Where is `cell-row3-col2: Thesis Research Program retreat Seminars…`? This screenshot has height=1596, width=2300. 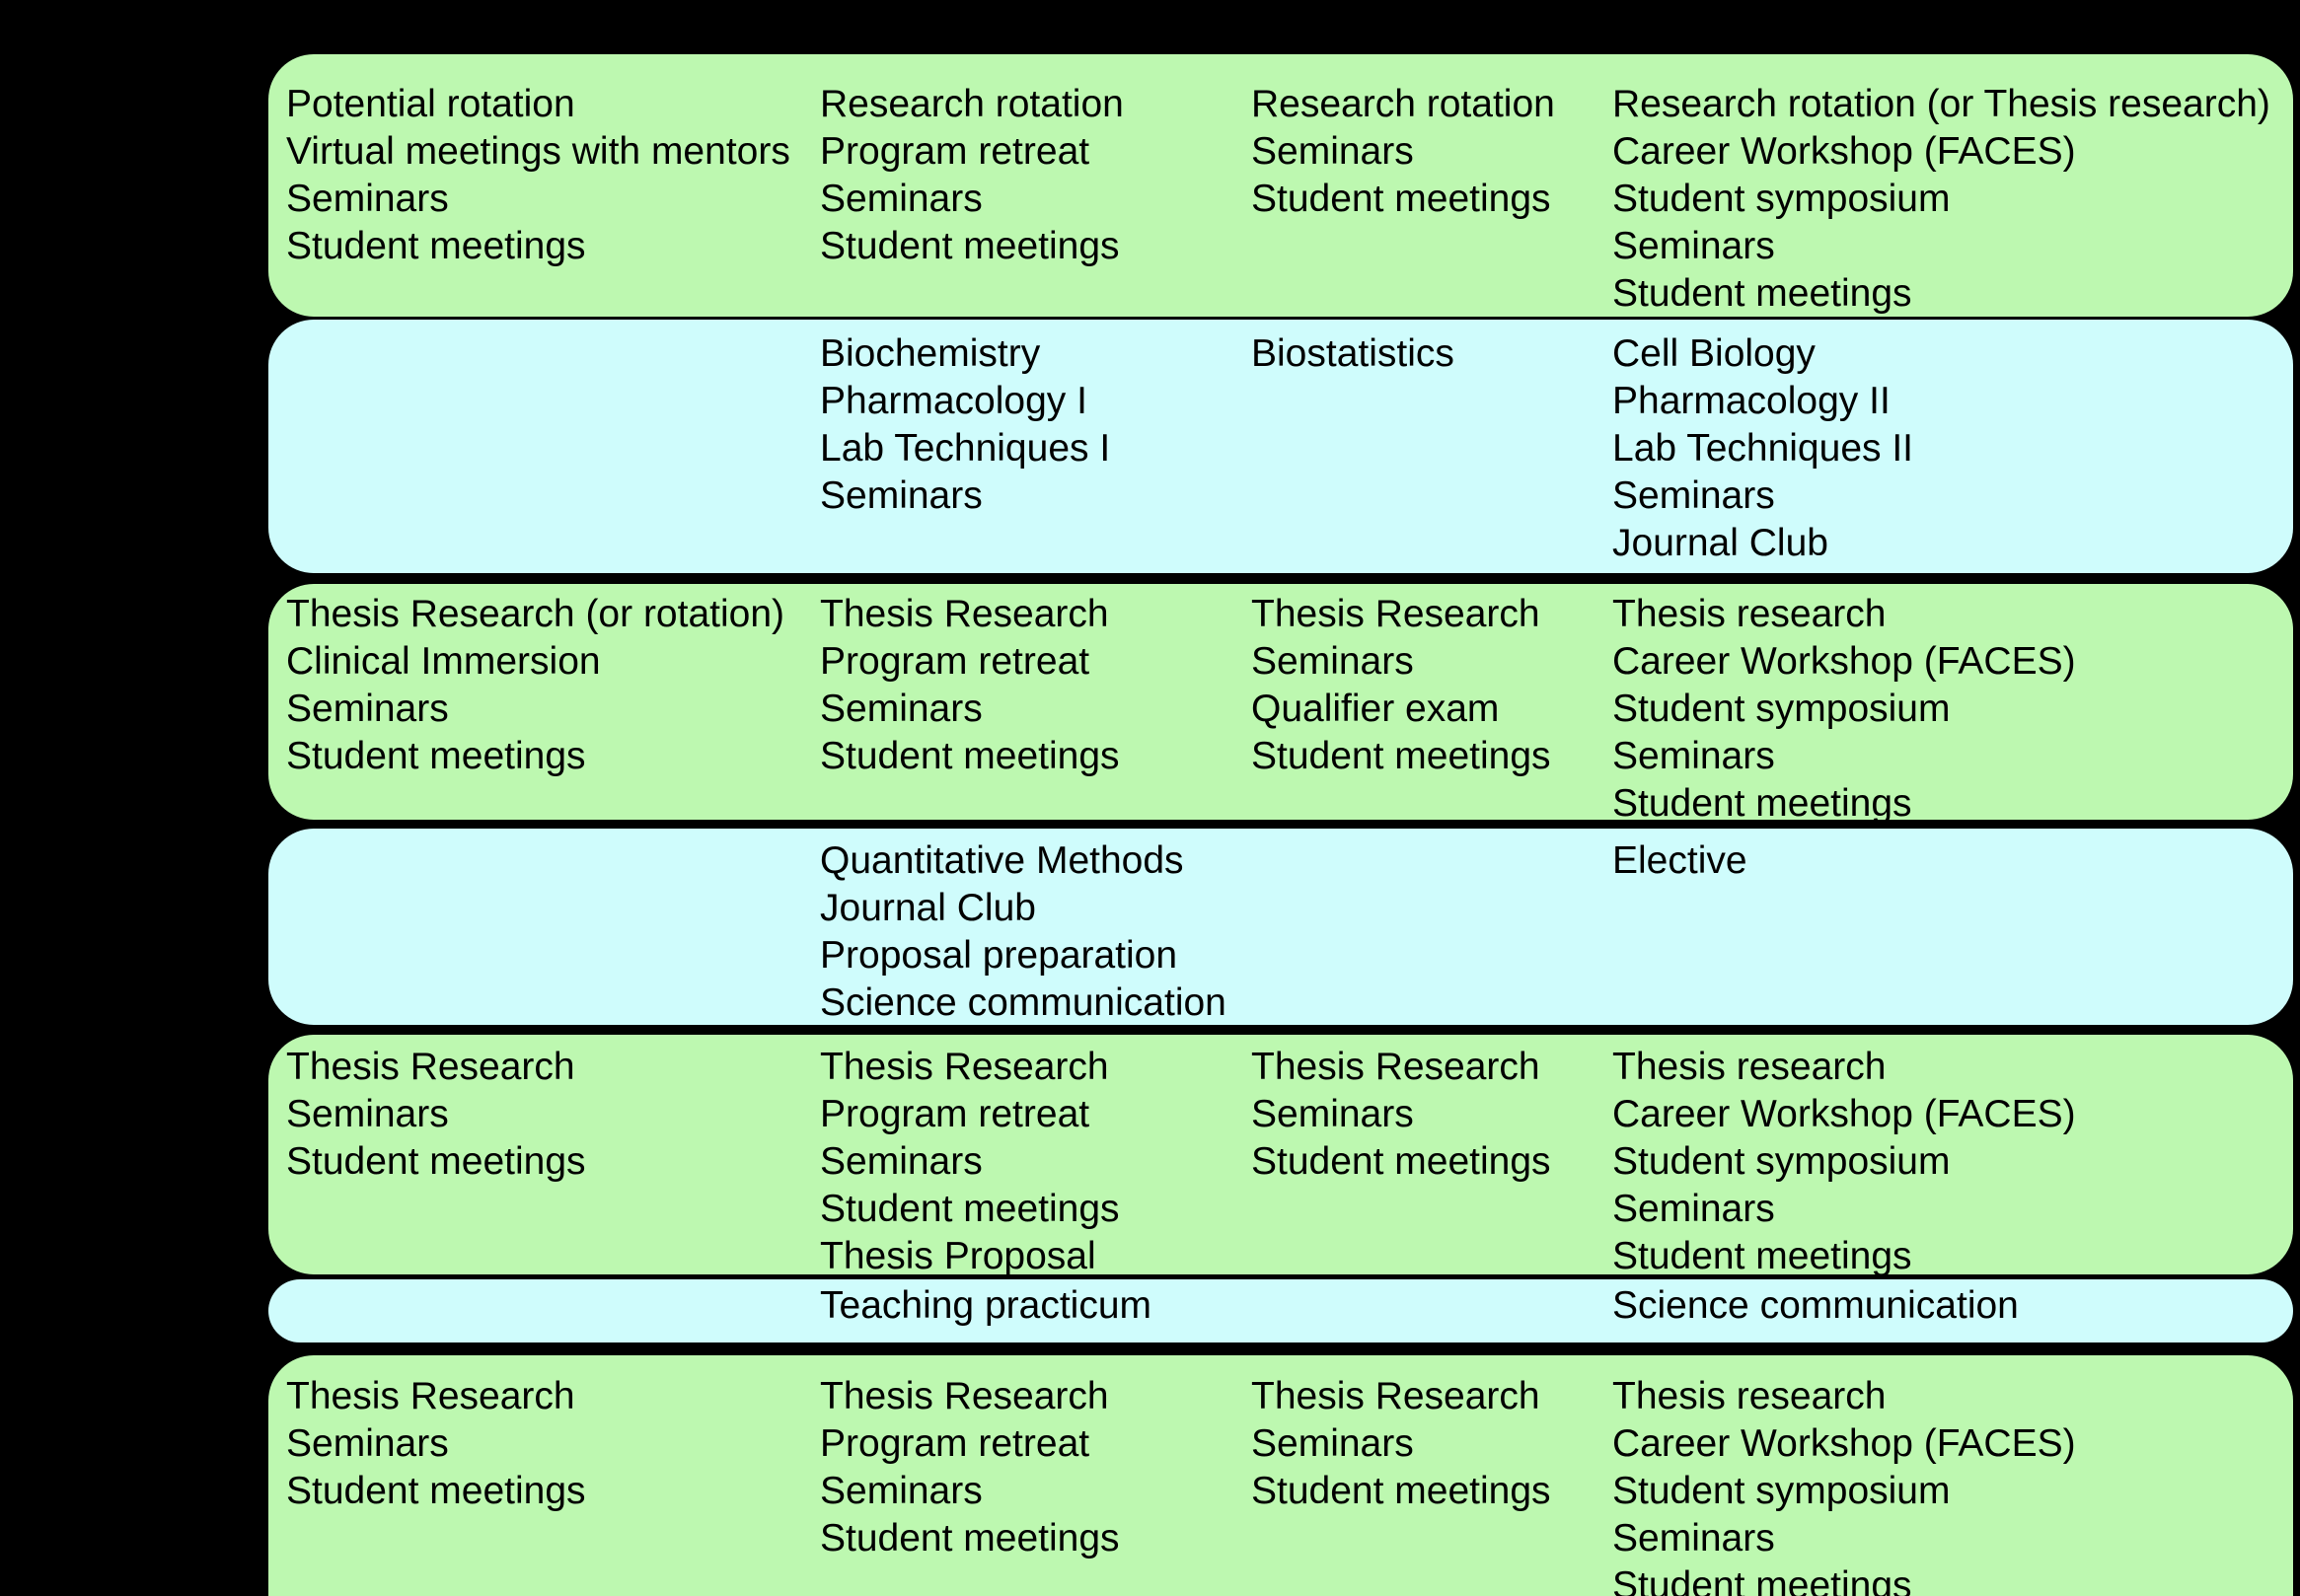
cell-row3-col2: Thesis Research Program retreat Seminars… is located at coordinates (970, 685).